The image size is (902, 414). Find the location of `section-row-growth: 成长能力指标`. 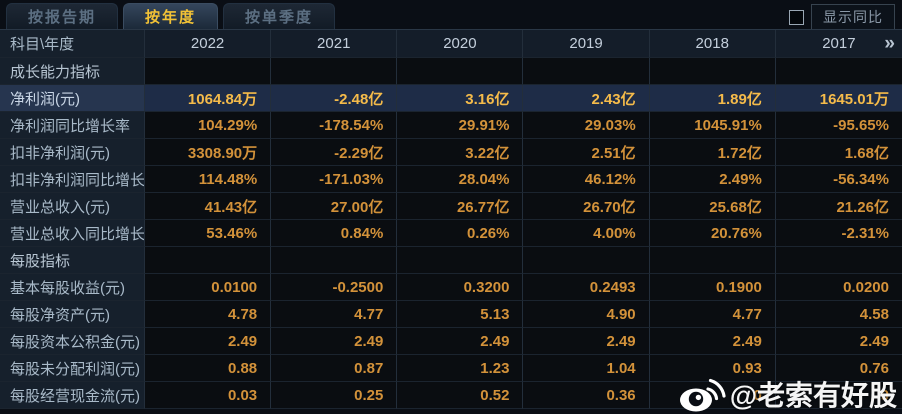

section-row-growth: 成长能力指标 is located at coordinates (451, 71).